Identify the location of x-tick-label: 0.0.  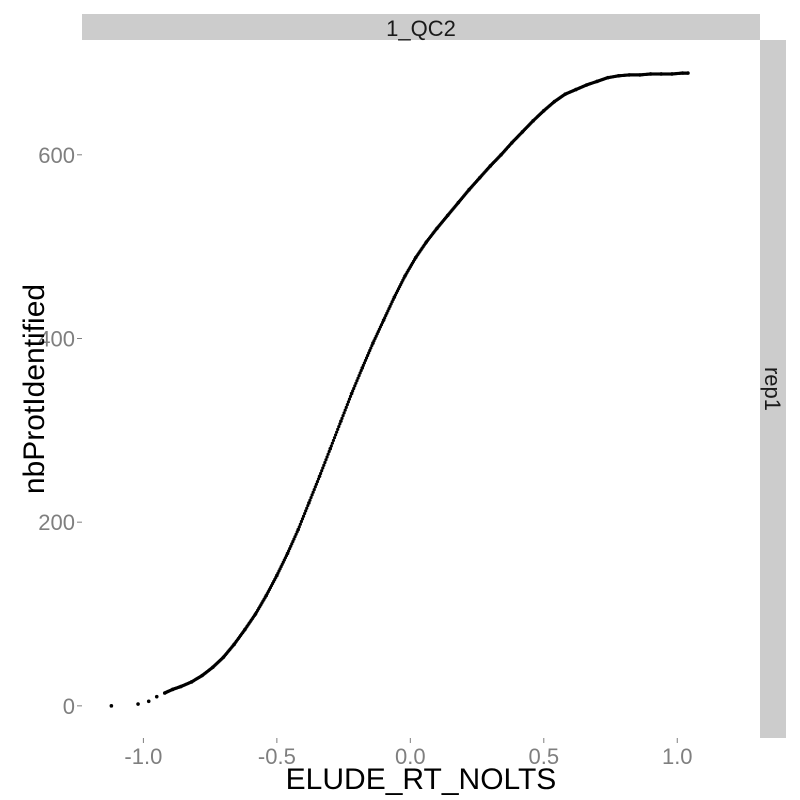
(410, 756).